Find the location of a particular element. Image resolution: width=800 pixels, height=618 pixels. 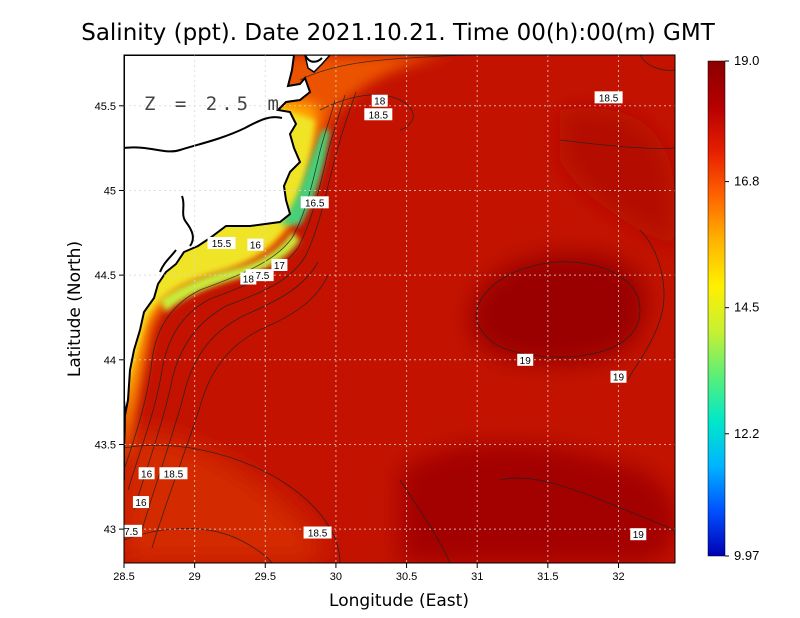

mid-salinity-southwest is located at coordinates (221, 496).